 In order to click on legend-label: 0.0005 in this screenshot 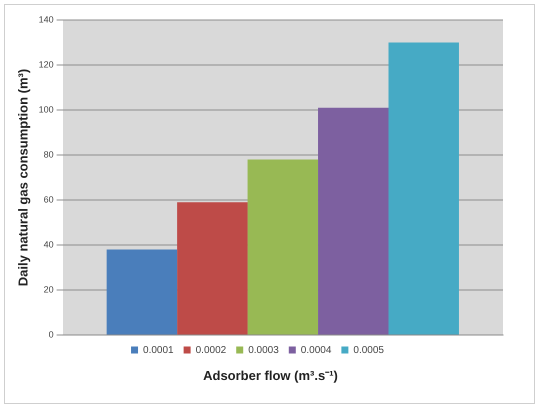, I will do `click(368, 350)`.